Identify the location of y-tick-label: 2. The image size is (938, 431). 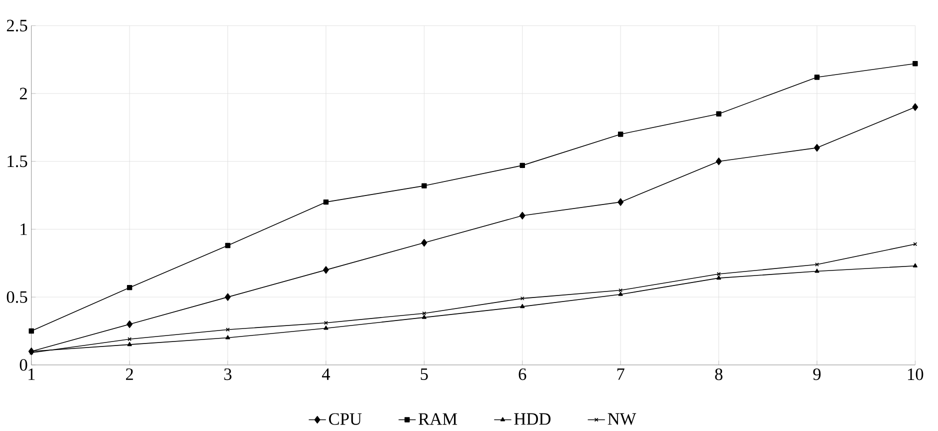
(23, 94).